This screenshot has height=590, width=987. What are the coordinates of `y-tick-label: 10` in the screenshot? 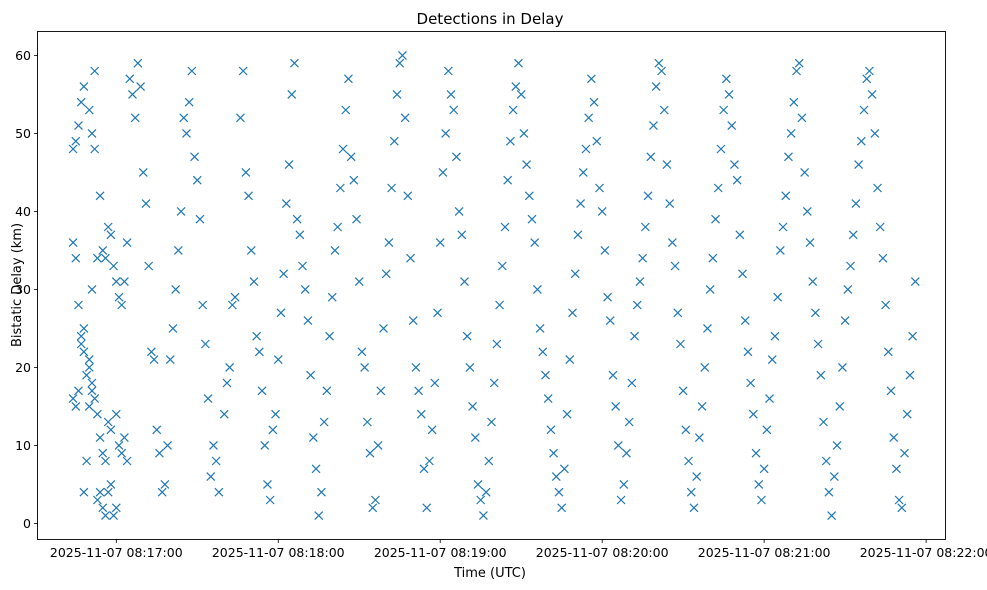 It's located at (23, 445).